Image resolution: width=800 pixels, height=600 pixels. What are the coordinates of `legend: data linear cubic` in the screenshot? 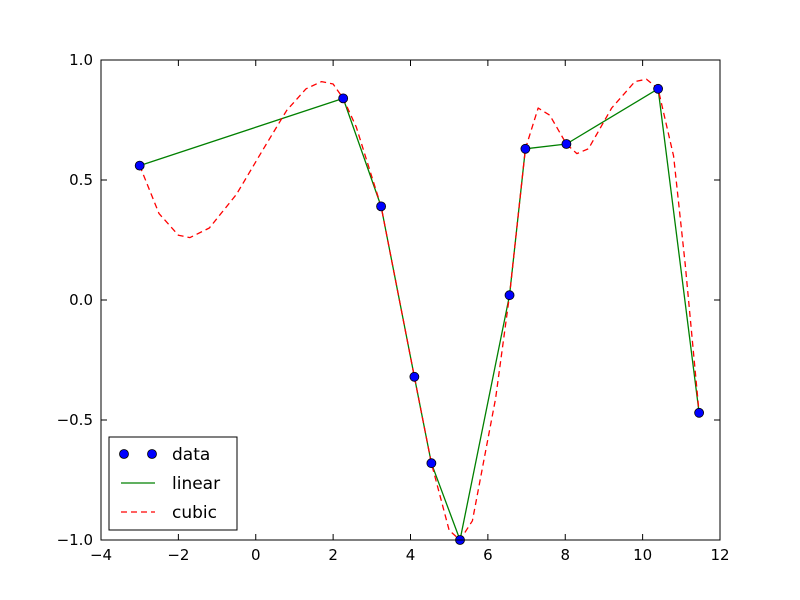 It's located at (173, 483).